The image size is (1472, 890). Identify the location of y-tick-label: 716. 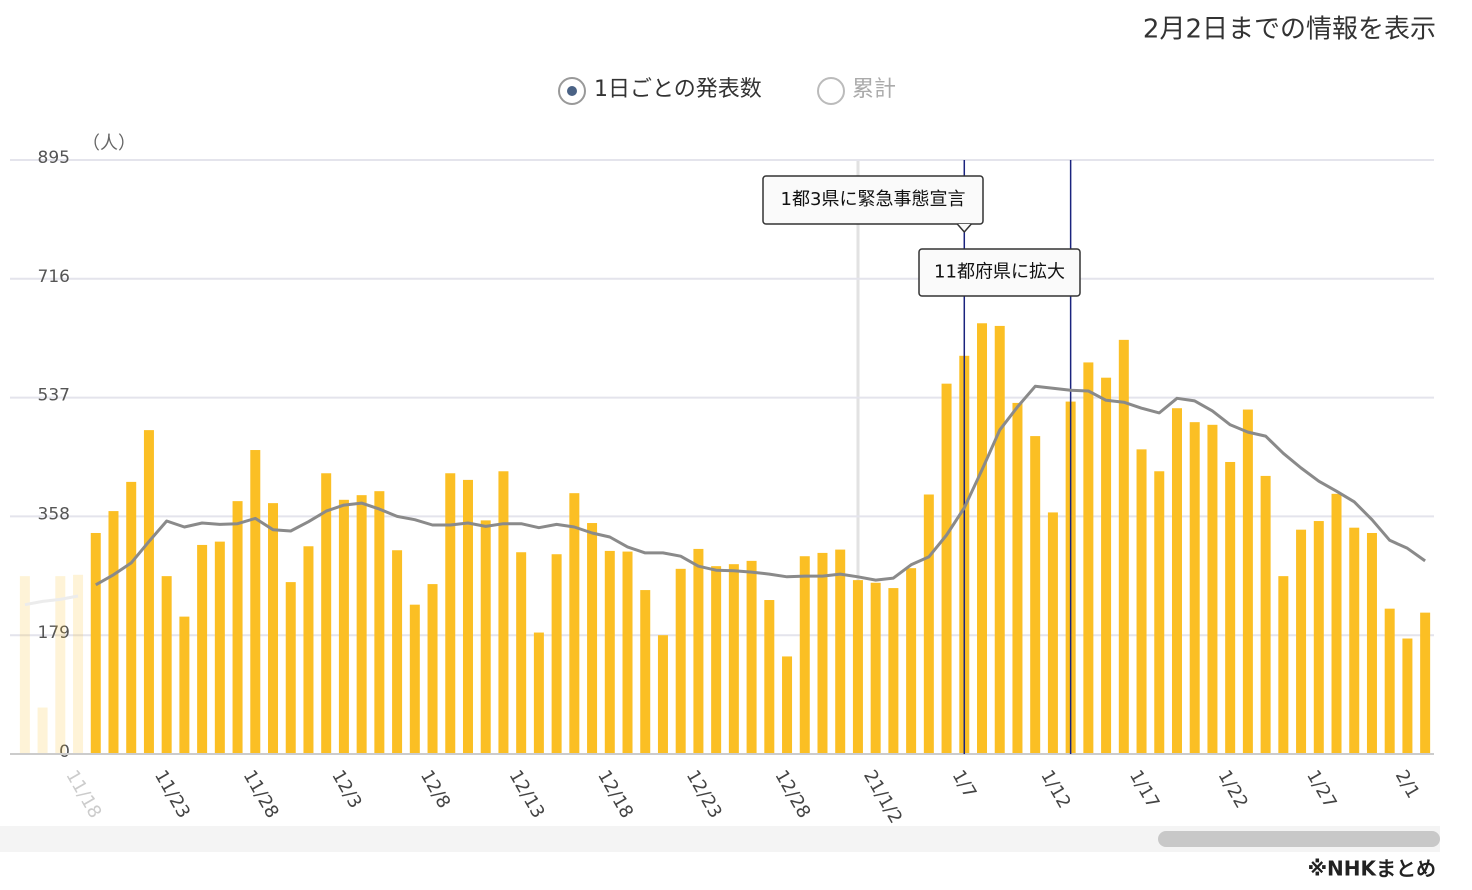
(54, 277).